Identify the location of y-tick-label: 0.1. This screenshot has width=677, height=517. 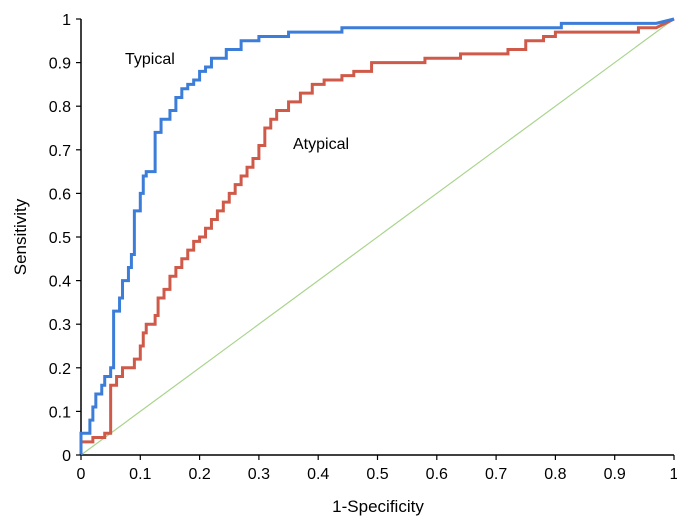
(60, 412).